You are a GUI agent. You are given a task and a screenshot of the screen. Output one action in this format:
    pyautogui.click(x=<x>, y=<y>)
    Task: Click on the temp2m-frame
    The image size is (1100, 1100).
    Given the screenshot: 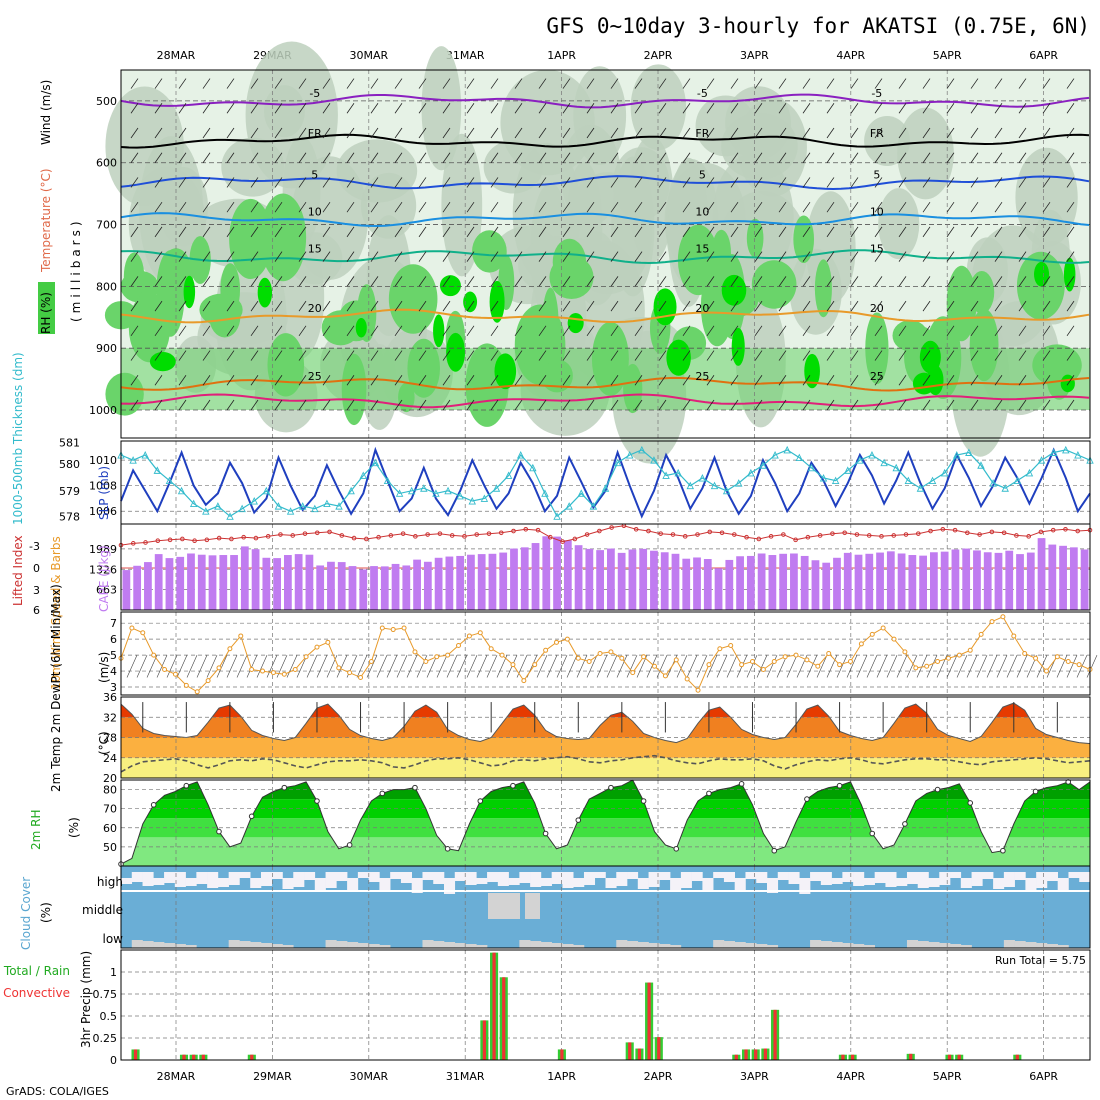 What is the action you would take?
    pyautogui.click(x=605, y=737)
    